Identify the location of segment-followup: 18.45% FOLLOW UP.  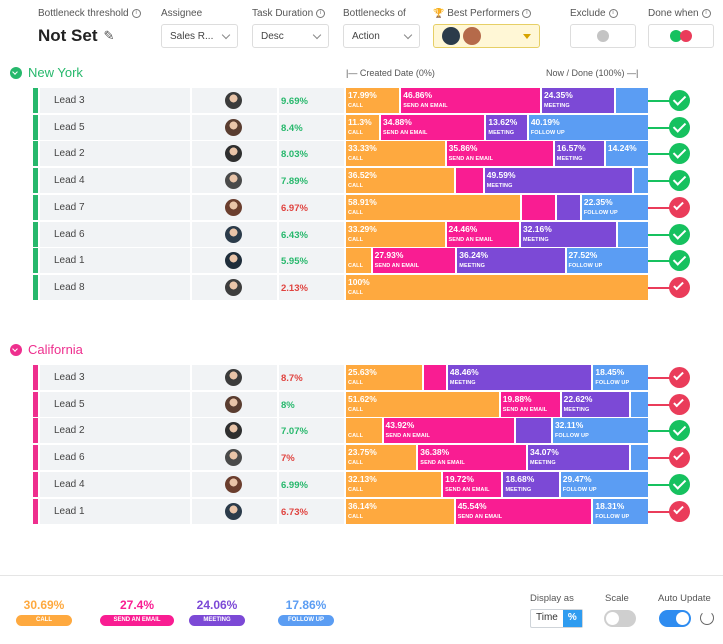
(620, 377).